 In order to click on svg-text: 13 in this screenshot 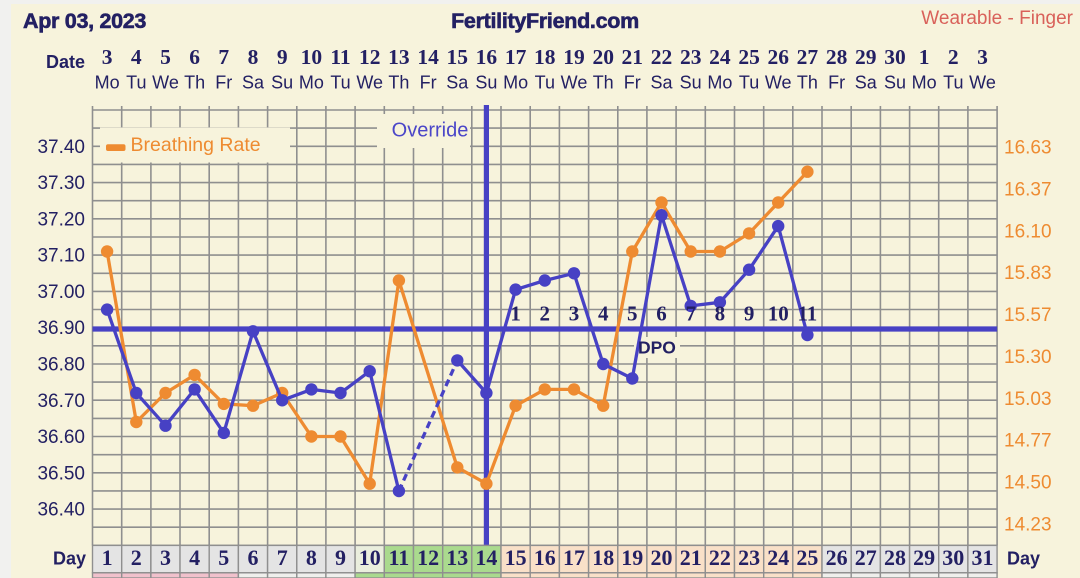, I will do `click(399, 57)`.